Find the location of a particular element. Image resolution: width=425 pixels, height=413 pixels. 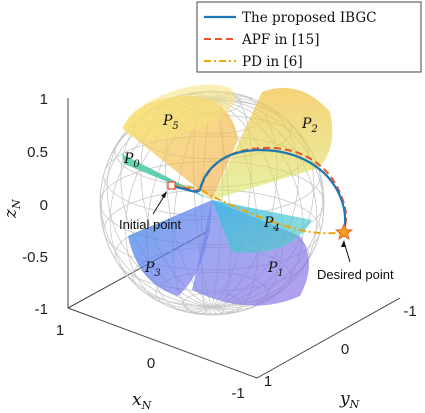

z-tick-0.5: 0.5 is located at coordinates (37, 152).